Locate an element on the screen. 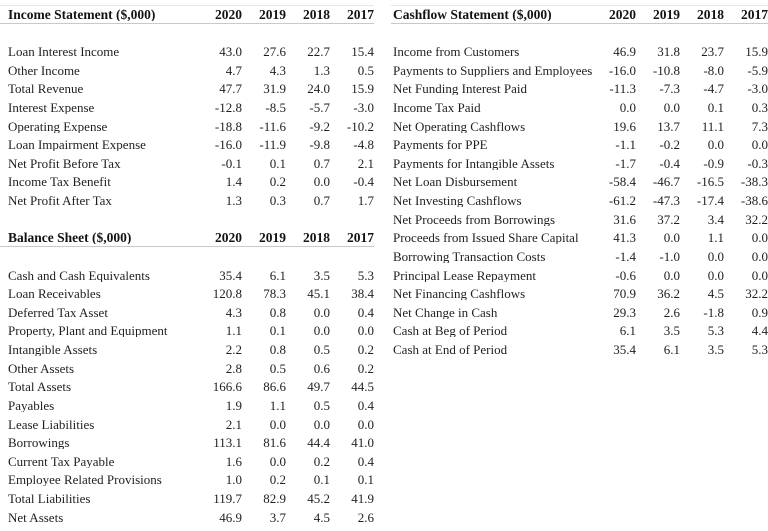  cell-value: 2.1 is located at coordinates (365, 163).